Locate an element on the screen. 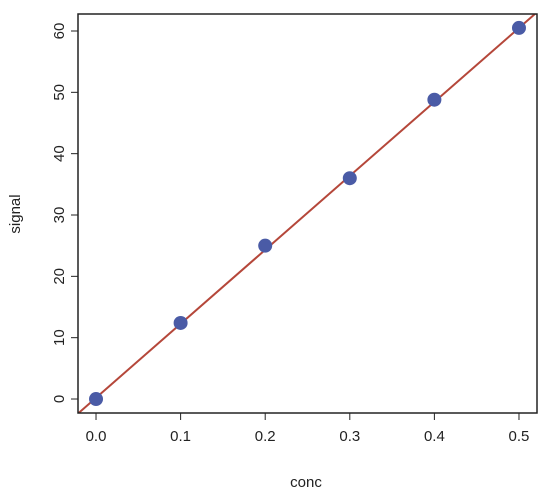  y-tick-label: 0 is located at coordinates (59, 399).